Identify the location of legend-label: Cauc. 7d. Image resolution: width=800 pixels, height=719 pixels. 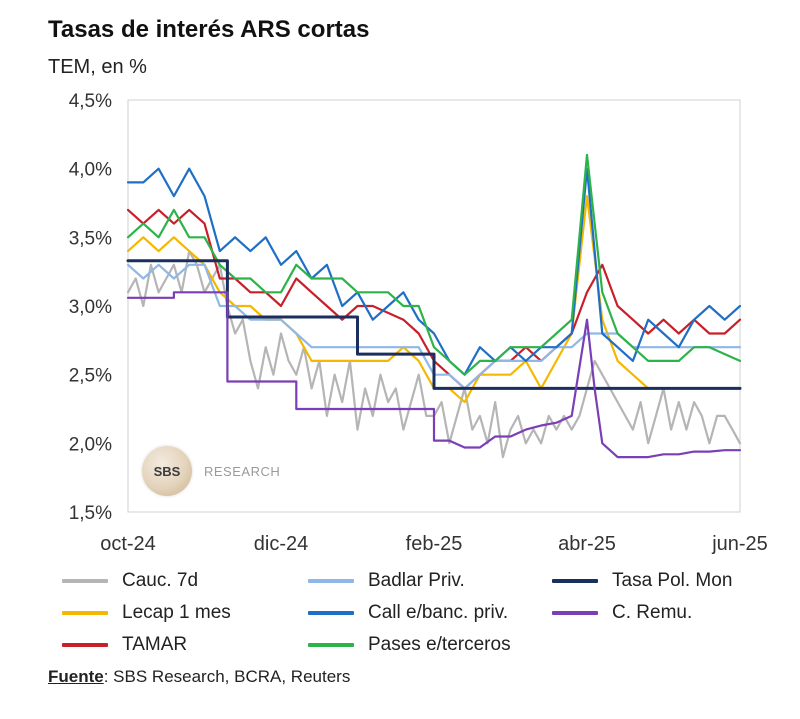
(160, 580).